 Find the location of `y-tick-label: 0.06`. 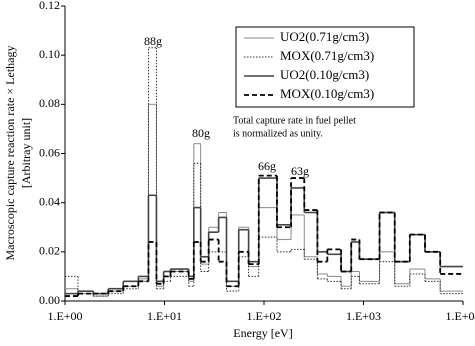

y-tick-label: 0.06 is located at coordinates (49, 152).